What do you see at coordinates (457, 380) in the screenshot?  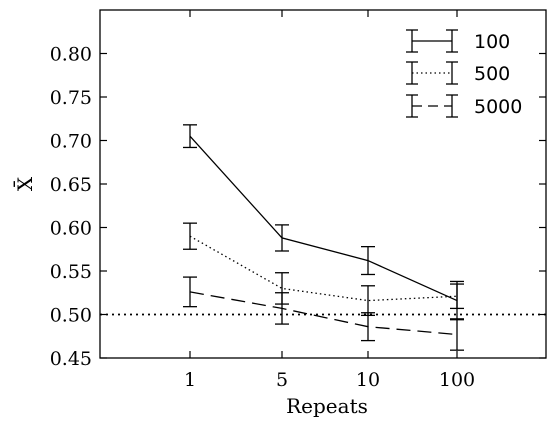 I see `x-tick-label: 100` at bounding box center [457, 380].